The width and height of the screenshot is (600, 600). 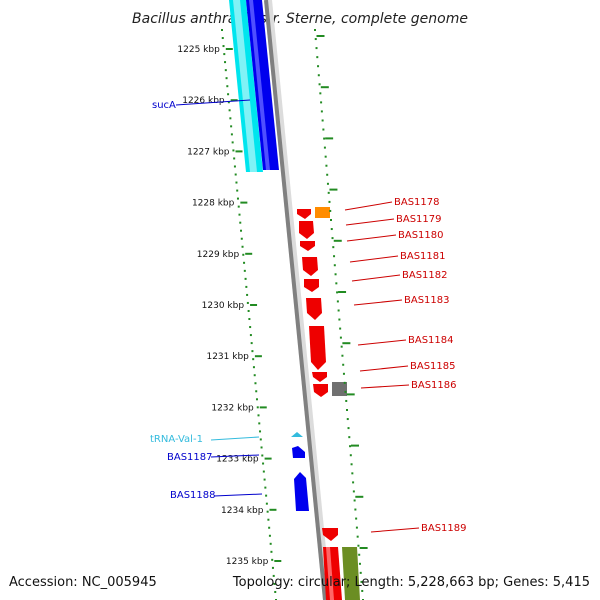 I want to click on feature-bas1185, so click(x=319, y=377).